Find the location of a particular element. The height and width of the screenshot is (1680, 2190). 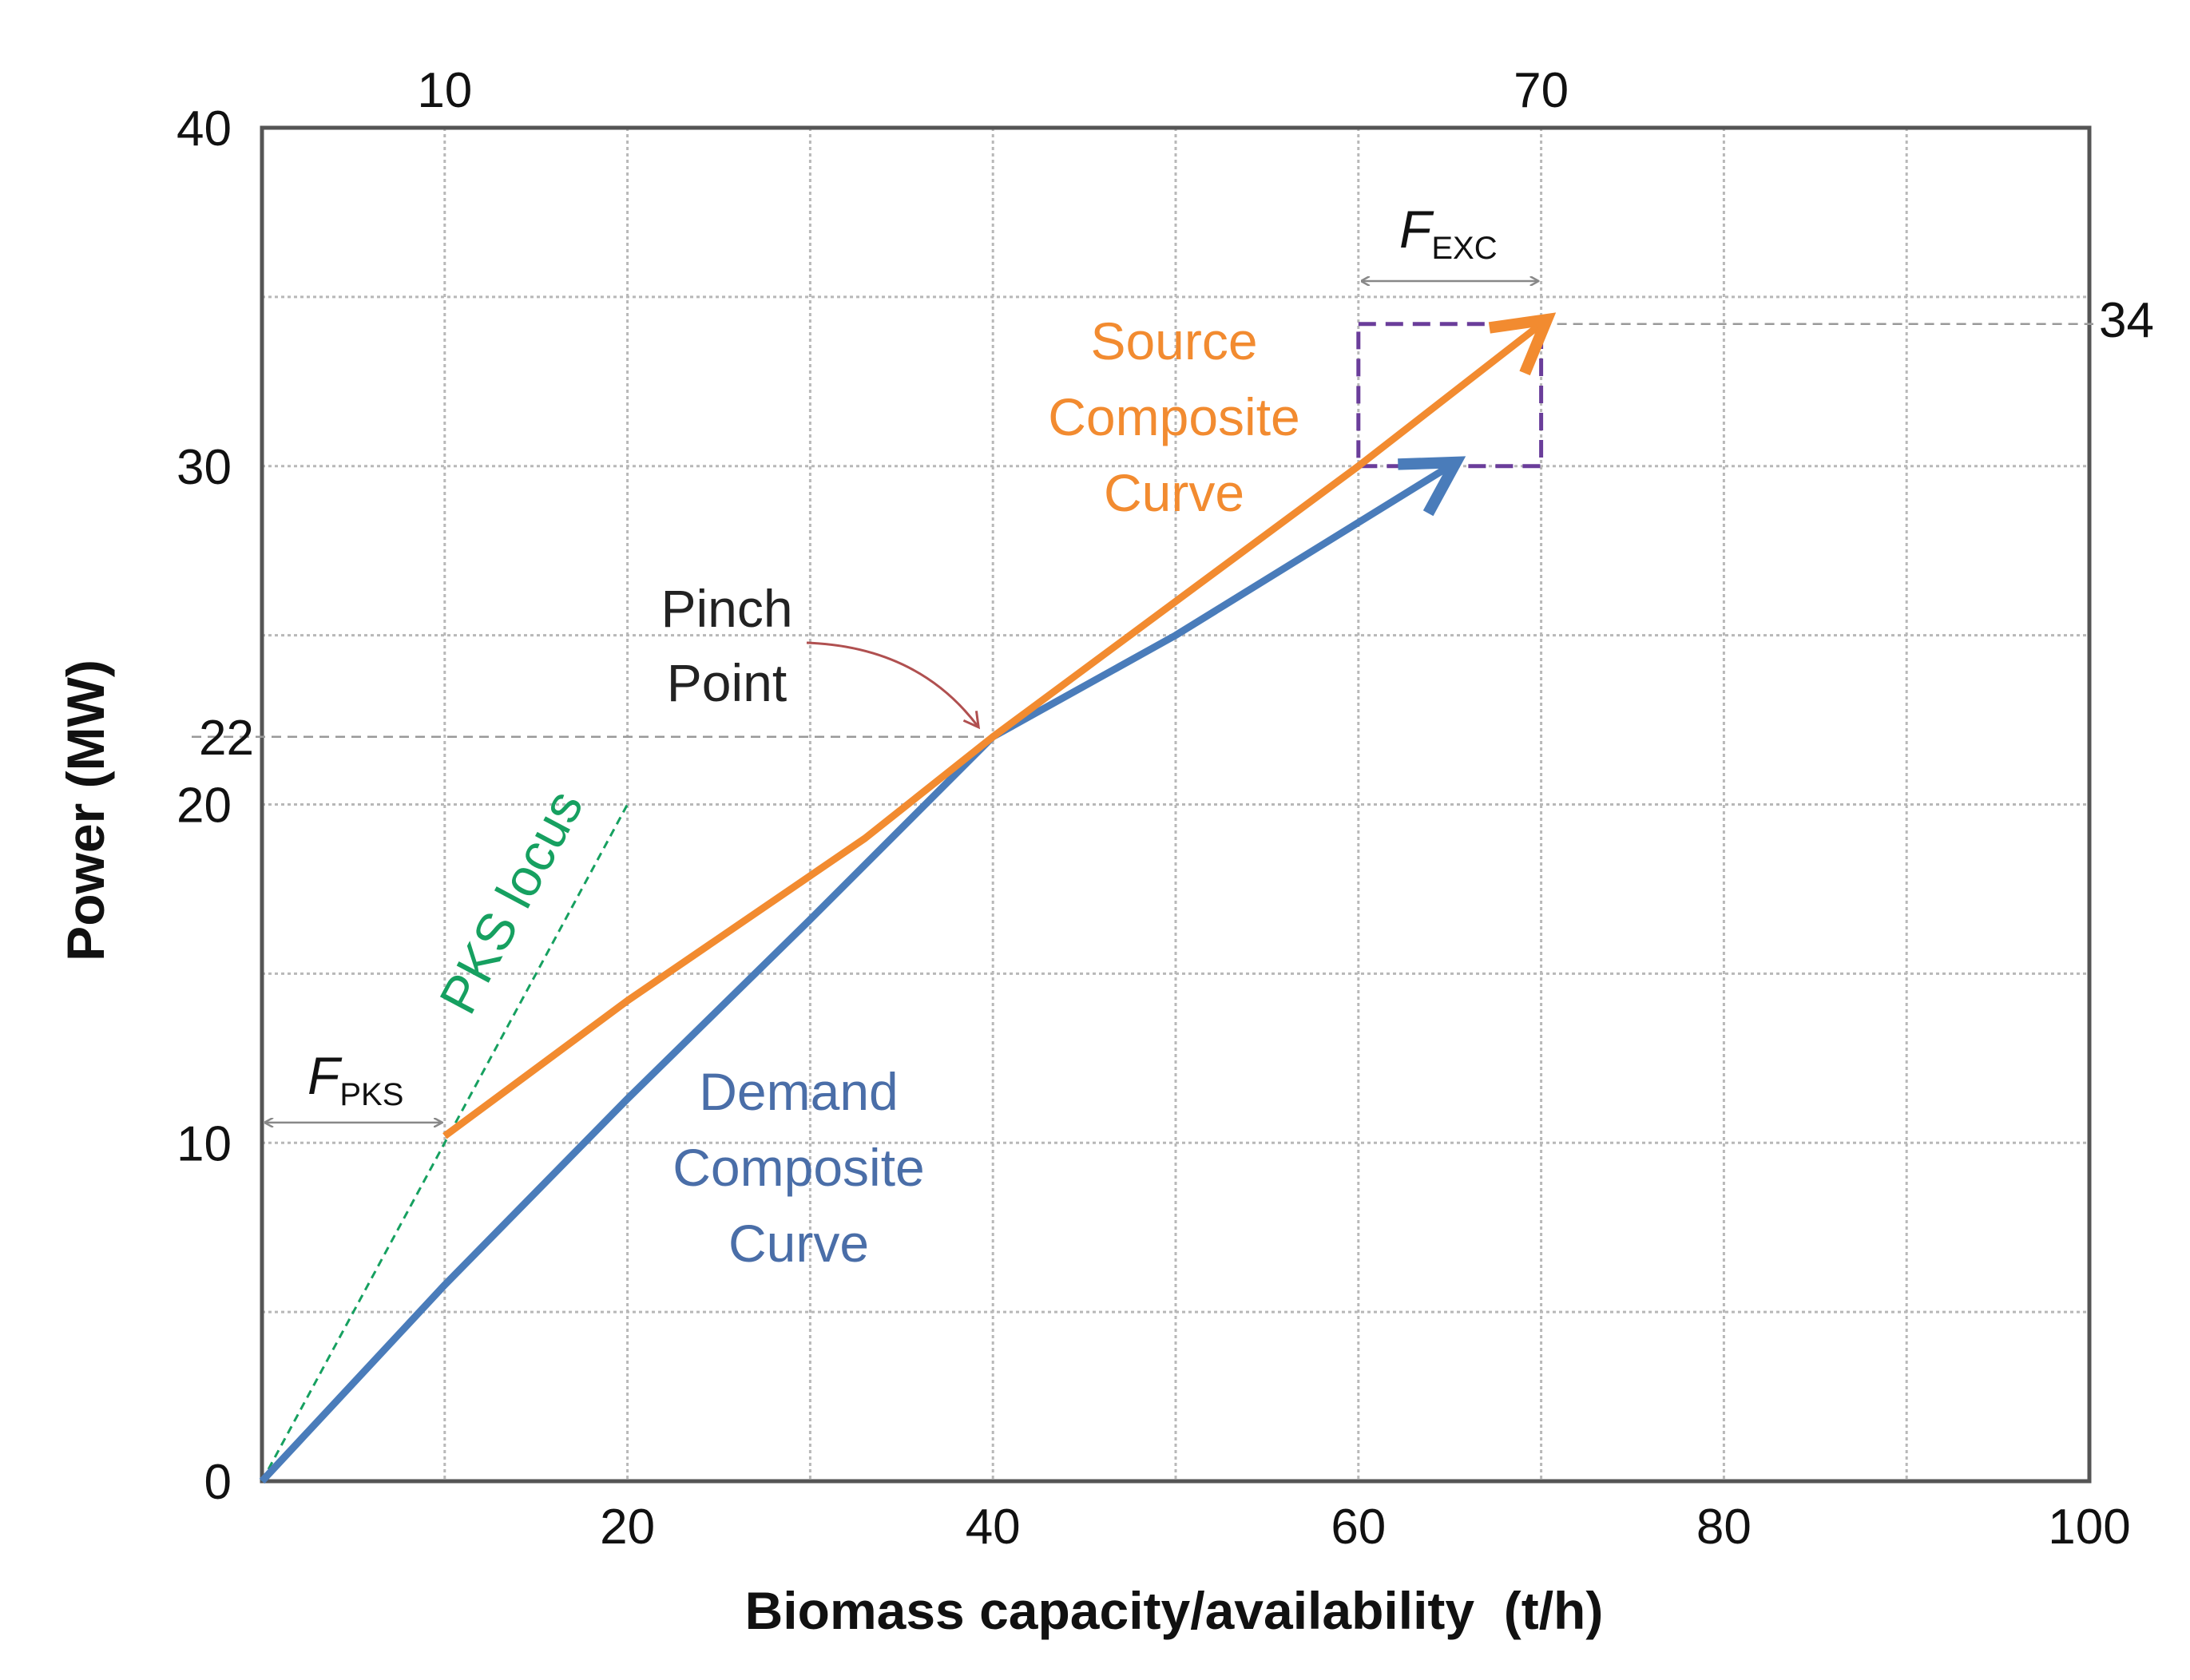

f-exc-label: FEXC is located at coordinates (1449, 233).